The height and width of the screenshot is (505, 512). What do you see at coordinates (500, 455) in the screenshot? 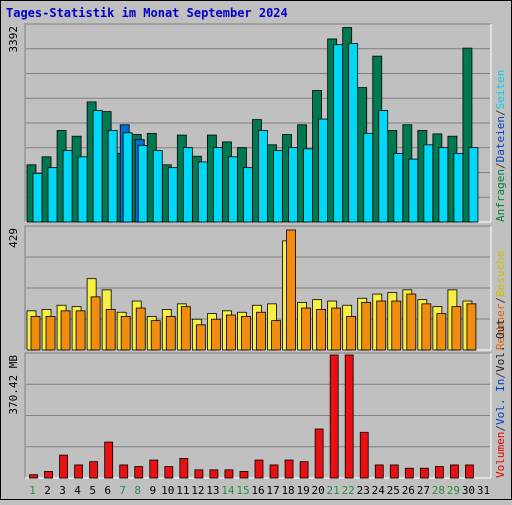
I see `legend-entry: Volumen` at bounding box center [500, 455].